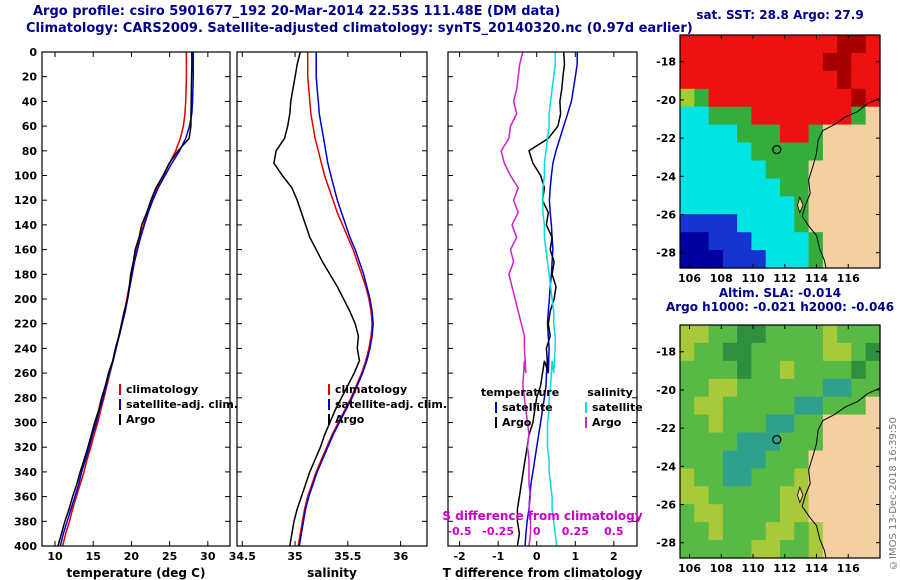 The height and width of the screenshot is (580, 900). I want to click on depth-tick-label: 400, so click(25, 546).